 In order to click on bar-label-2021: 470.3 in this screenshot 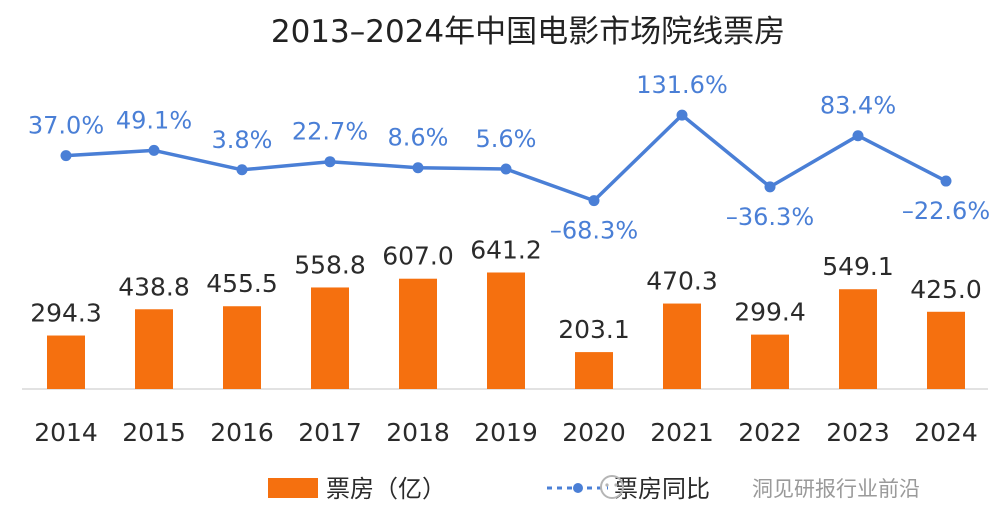, I will do `click(682, 281)`.